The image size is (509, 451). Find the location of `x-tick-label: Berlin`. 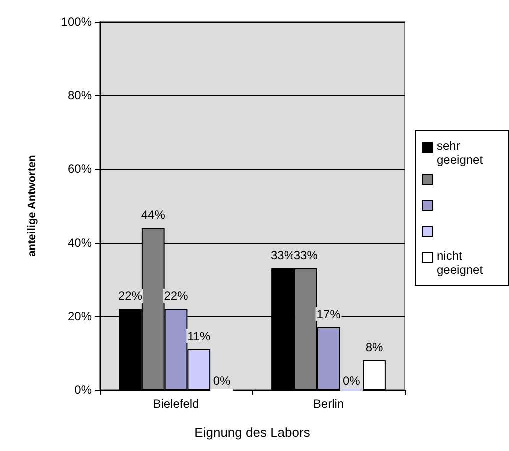

x-tick-label: Berlin is located at coordinates (328, 404).